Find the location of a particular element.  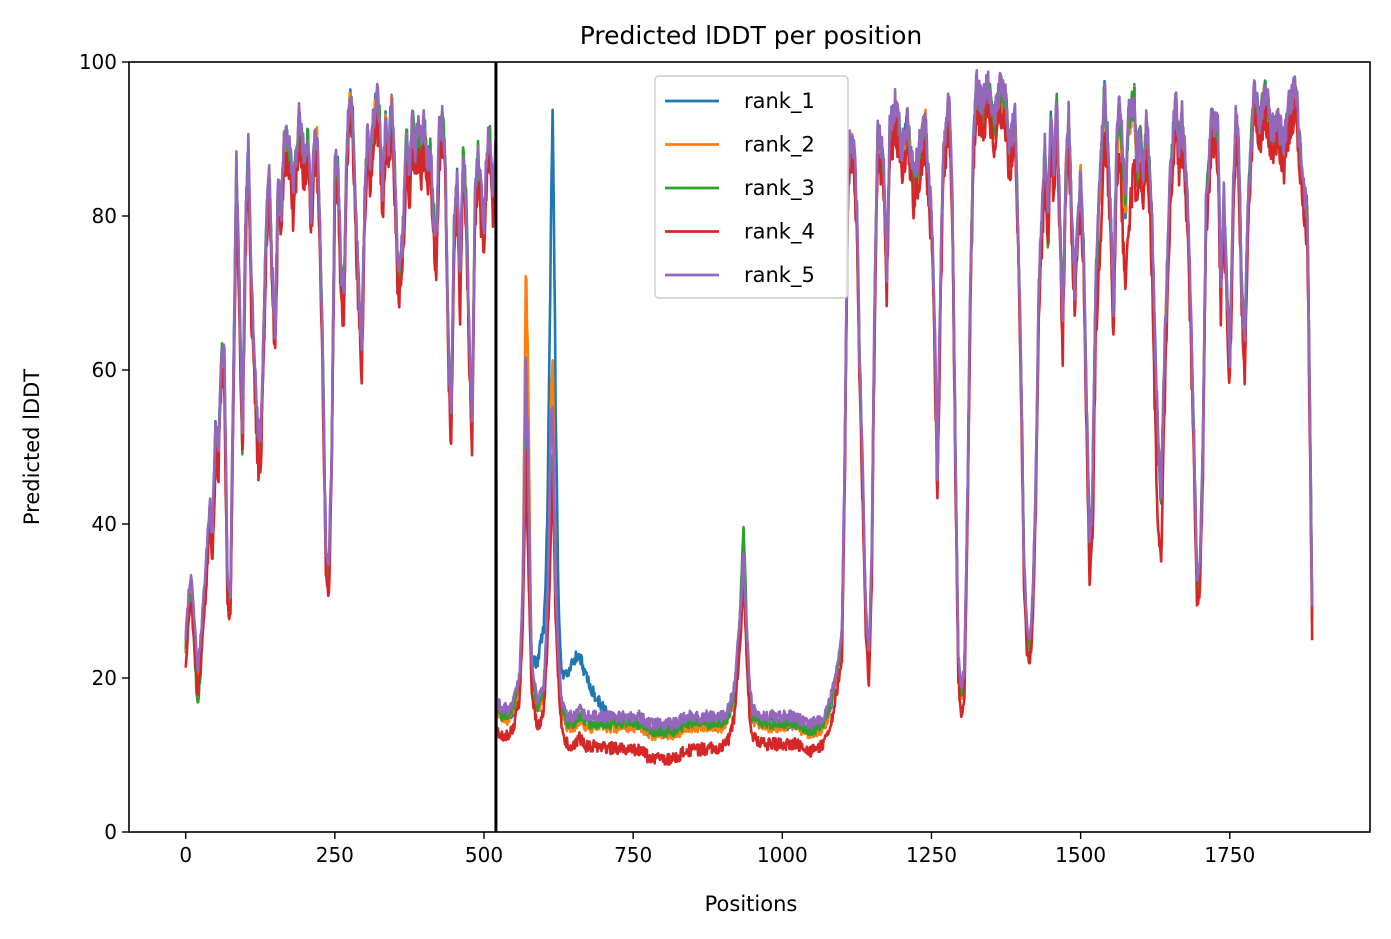

x-tick-label: 0 is located at coordinates (185, 855).